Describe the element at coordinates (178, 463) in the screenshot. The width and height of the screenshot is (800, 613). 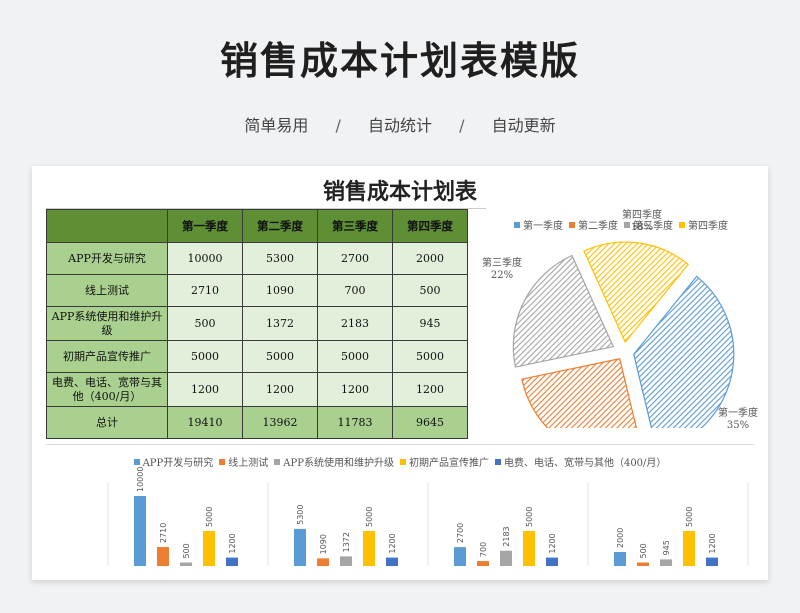
I see `legend-label: APP开发与研究` at that location.